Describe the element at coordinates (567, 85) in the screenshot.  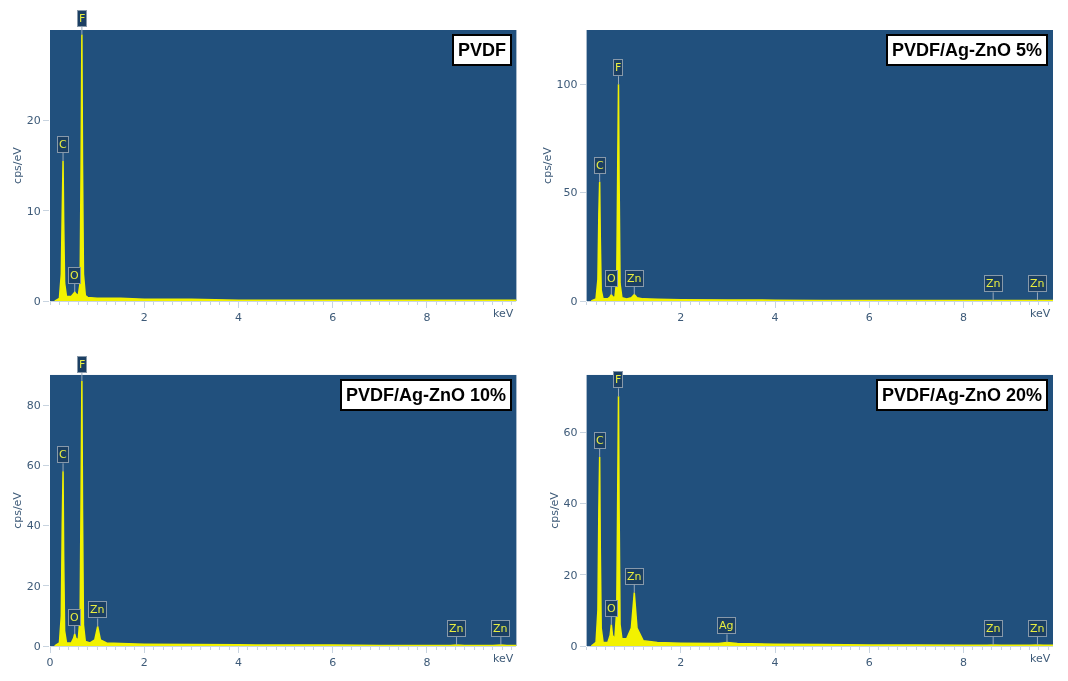
I see `y-tick-label: 100` at that location.